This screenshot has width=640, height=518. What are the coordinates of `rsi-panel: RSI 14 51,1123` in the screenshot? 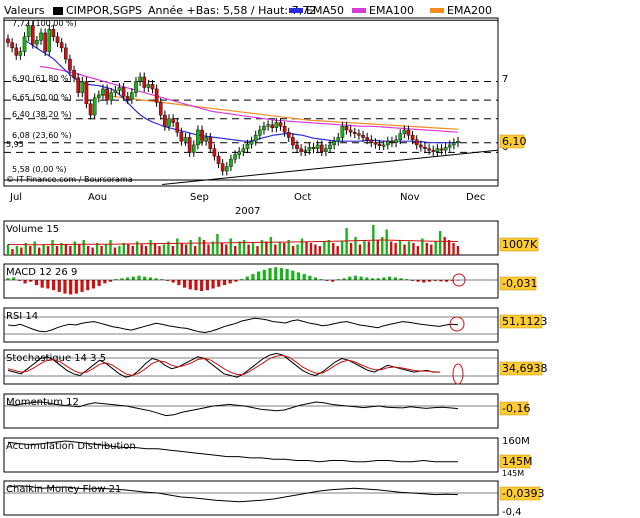 It's located at (275, 325).